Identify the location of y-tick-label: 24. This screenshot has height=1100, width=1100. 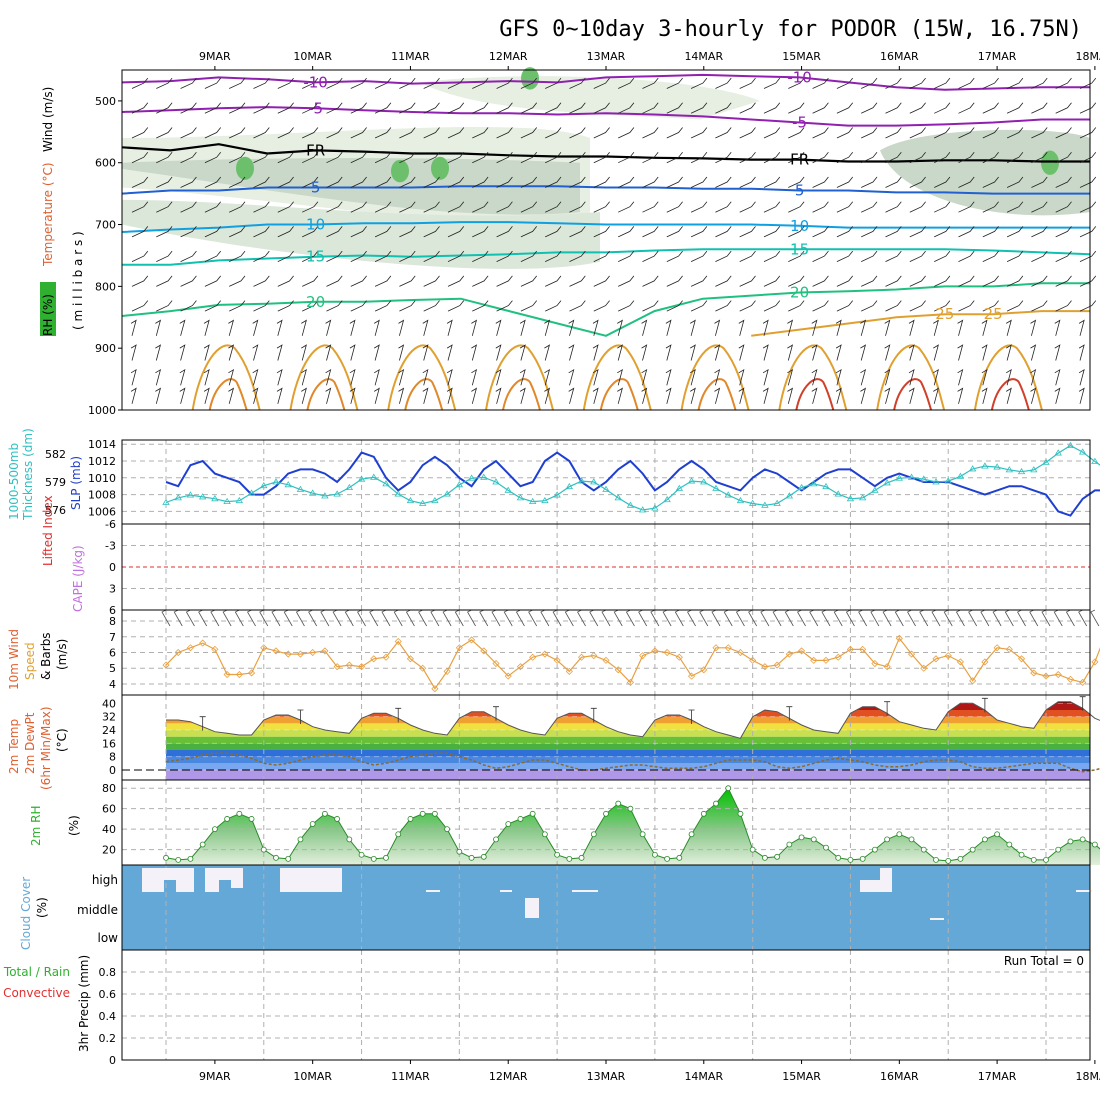
(109, 730).